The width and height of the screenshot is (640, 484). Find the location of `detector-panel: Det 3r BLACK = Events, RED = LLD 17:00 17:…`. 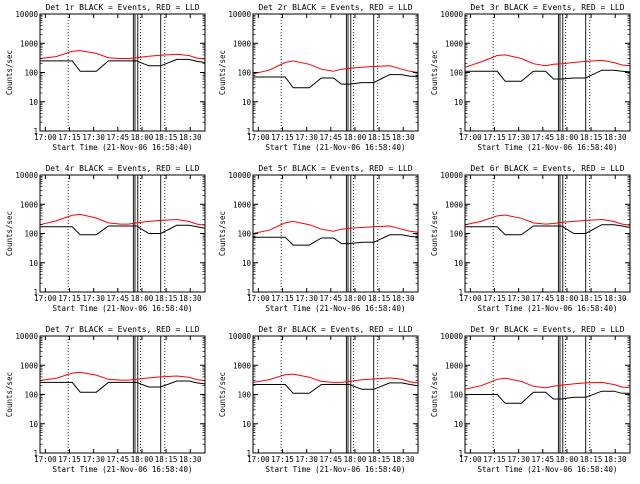

detector-panel: Det 3r BLACK = Events, RED = LLD 17:00 17:… is located at coordinates (530, 77).